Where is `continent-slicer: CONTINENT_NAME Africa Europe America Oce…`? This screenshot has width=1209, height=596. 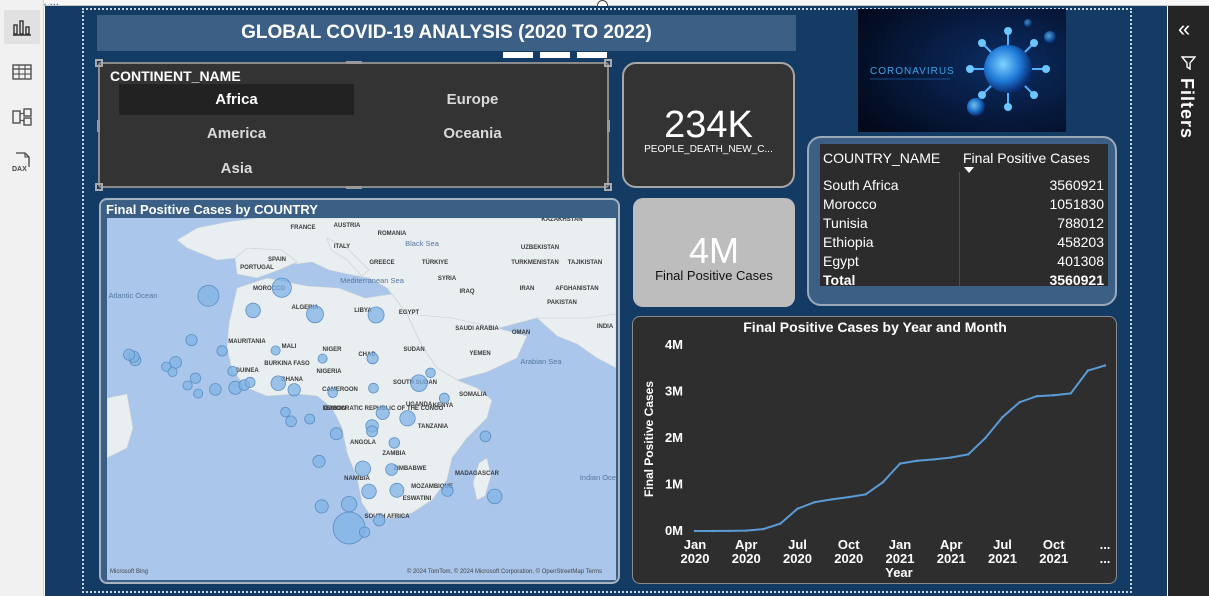 continent-slicer: CONTINENT_NAME Africa Europe America Oce… is located at coordinates (353, 125).